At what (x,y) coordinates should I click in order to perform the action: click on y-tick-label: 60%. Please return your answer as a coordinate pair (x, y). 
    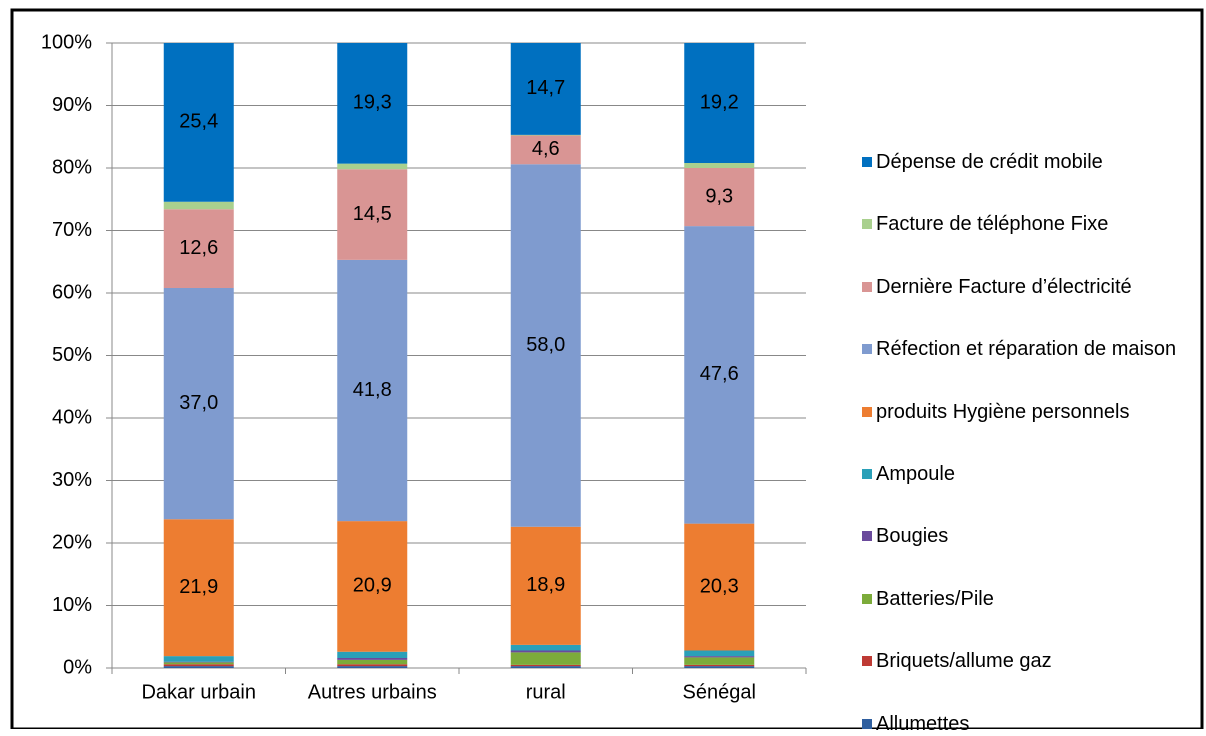
    Looking at the image, I should click on (72, 292).